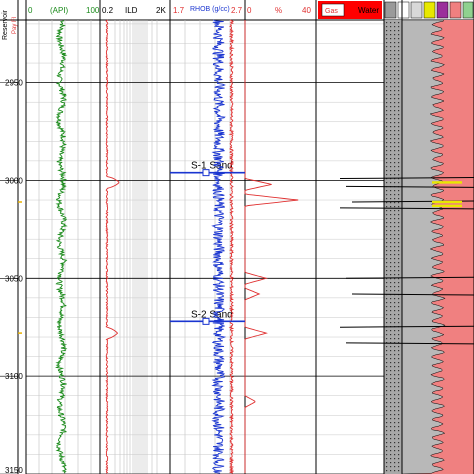 This screenshot has width=474, height=474. Describe the element at coordinates (333, 10) in the screenshot. I see `gas-legend-box` at that location.